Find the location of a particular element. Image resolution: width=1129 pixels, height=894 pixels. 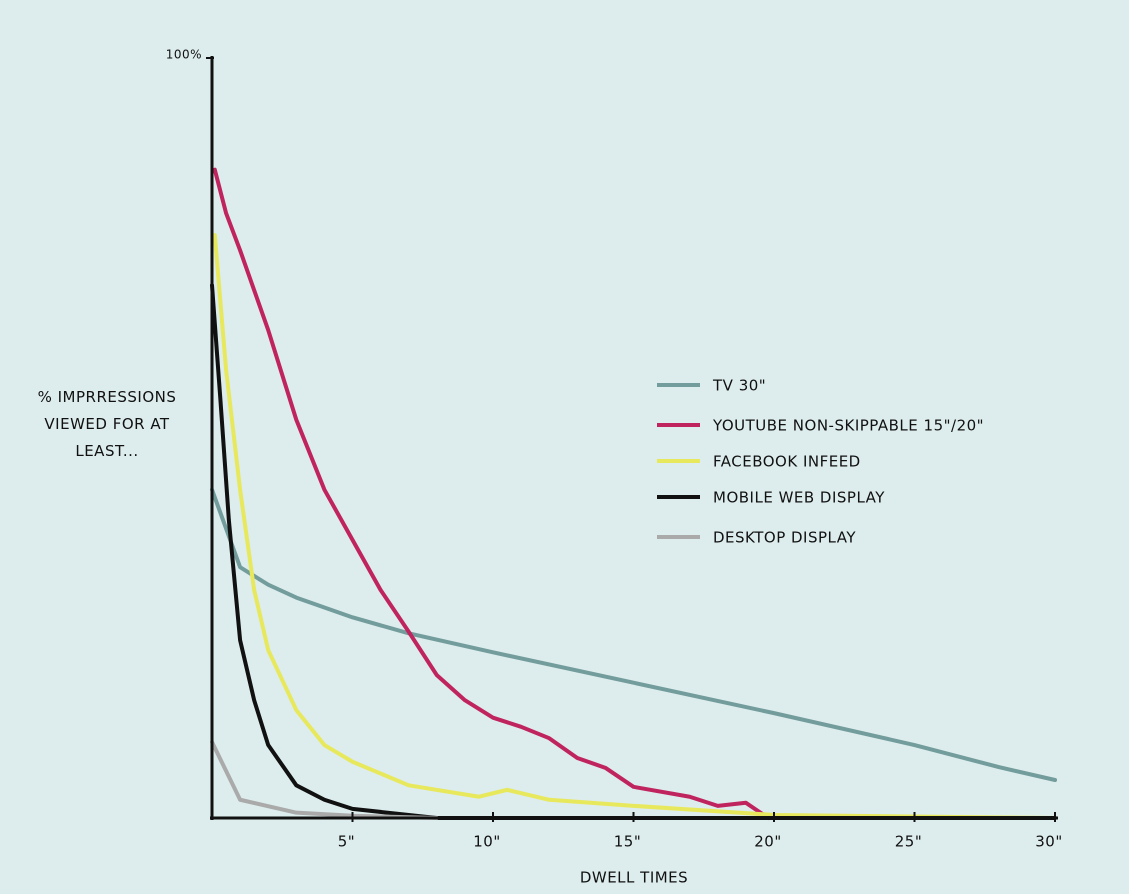

y-tick-label: 100% is located at coordinates (184, 55).